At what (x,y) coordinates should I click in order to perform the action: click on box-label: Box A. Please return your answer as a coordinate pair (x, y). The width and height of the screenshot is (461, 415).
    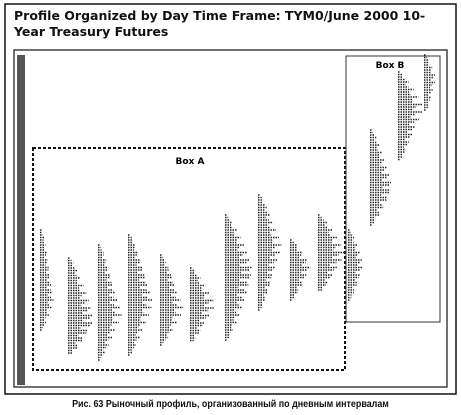
    Looking at the image, I should click on (190, 162).